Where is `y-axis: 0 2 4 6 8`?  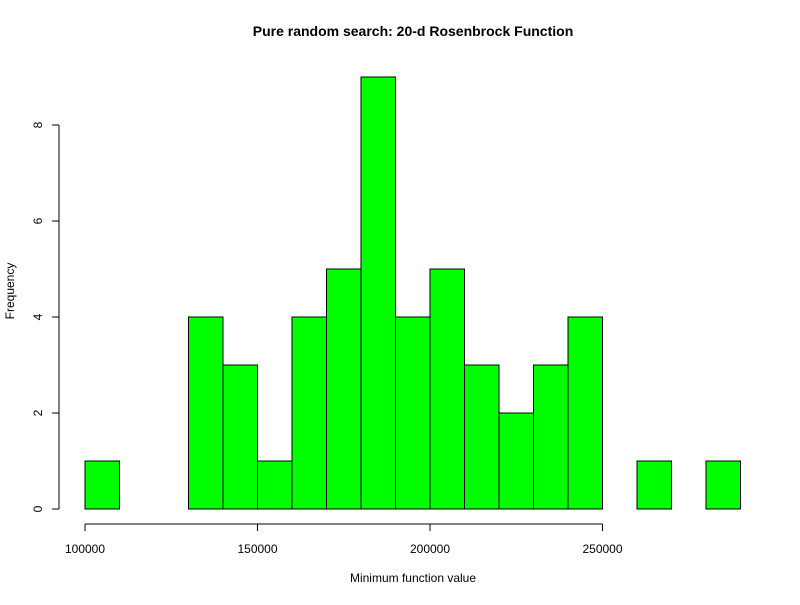
y-axis: 0 2 4 6 8 is located at coordinates (45, 316).